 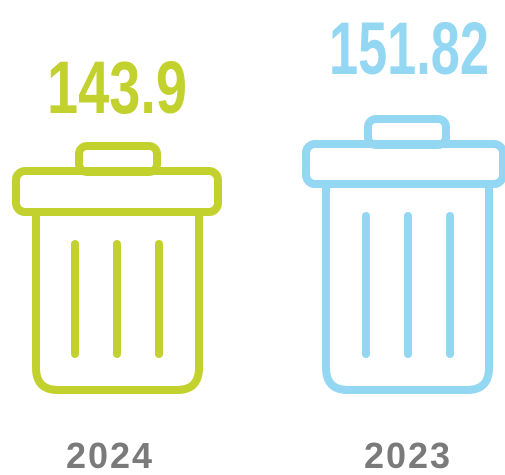 I want to click on can-body, so click(x=117, y=301).